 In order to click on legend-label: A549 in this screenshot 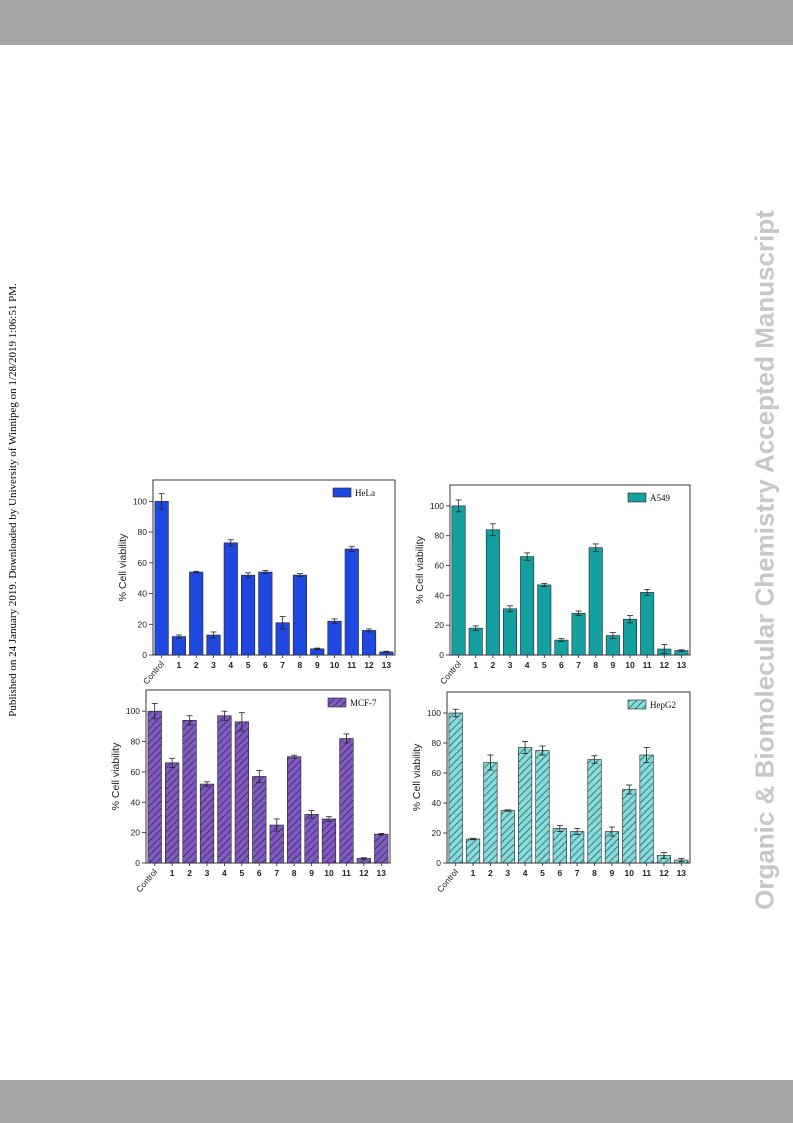, I will do `click(660, 498)`.